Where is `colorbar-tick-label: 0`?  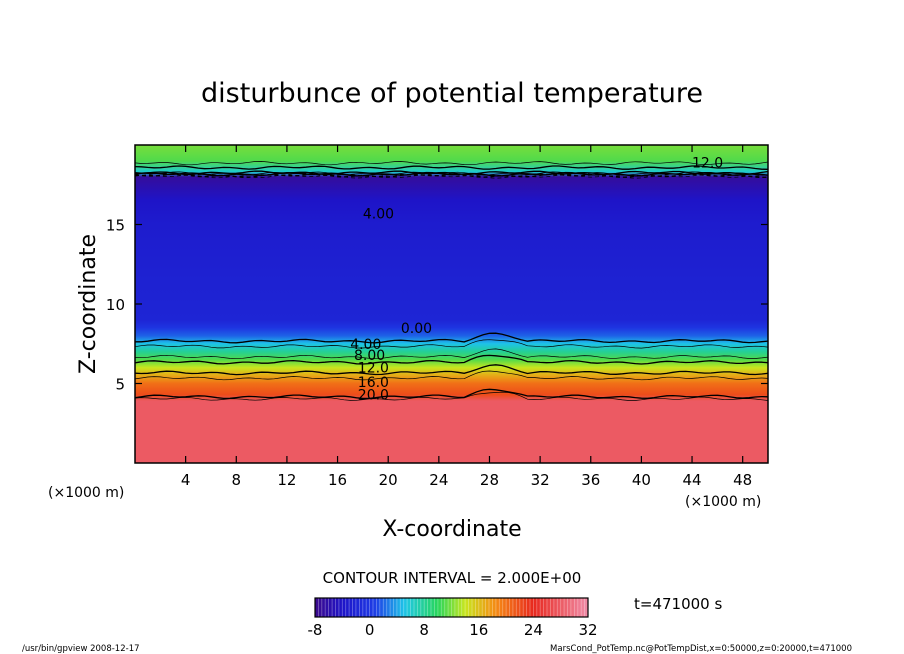 colorbar-tick-label: 0 is located at coordinates (370, 630).